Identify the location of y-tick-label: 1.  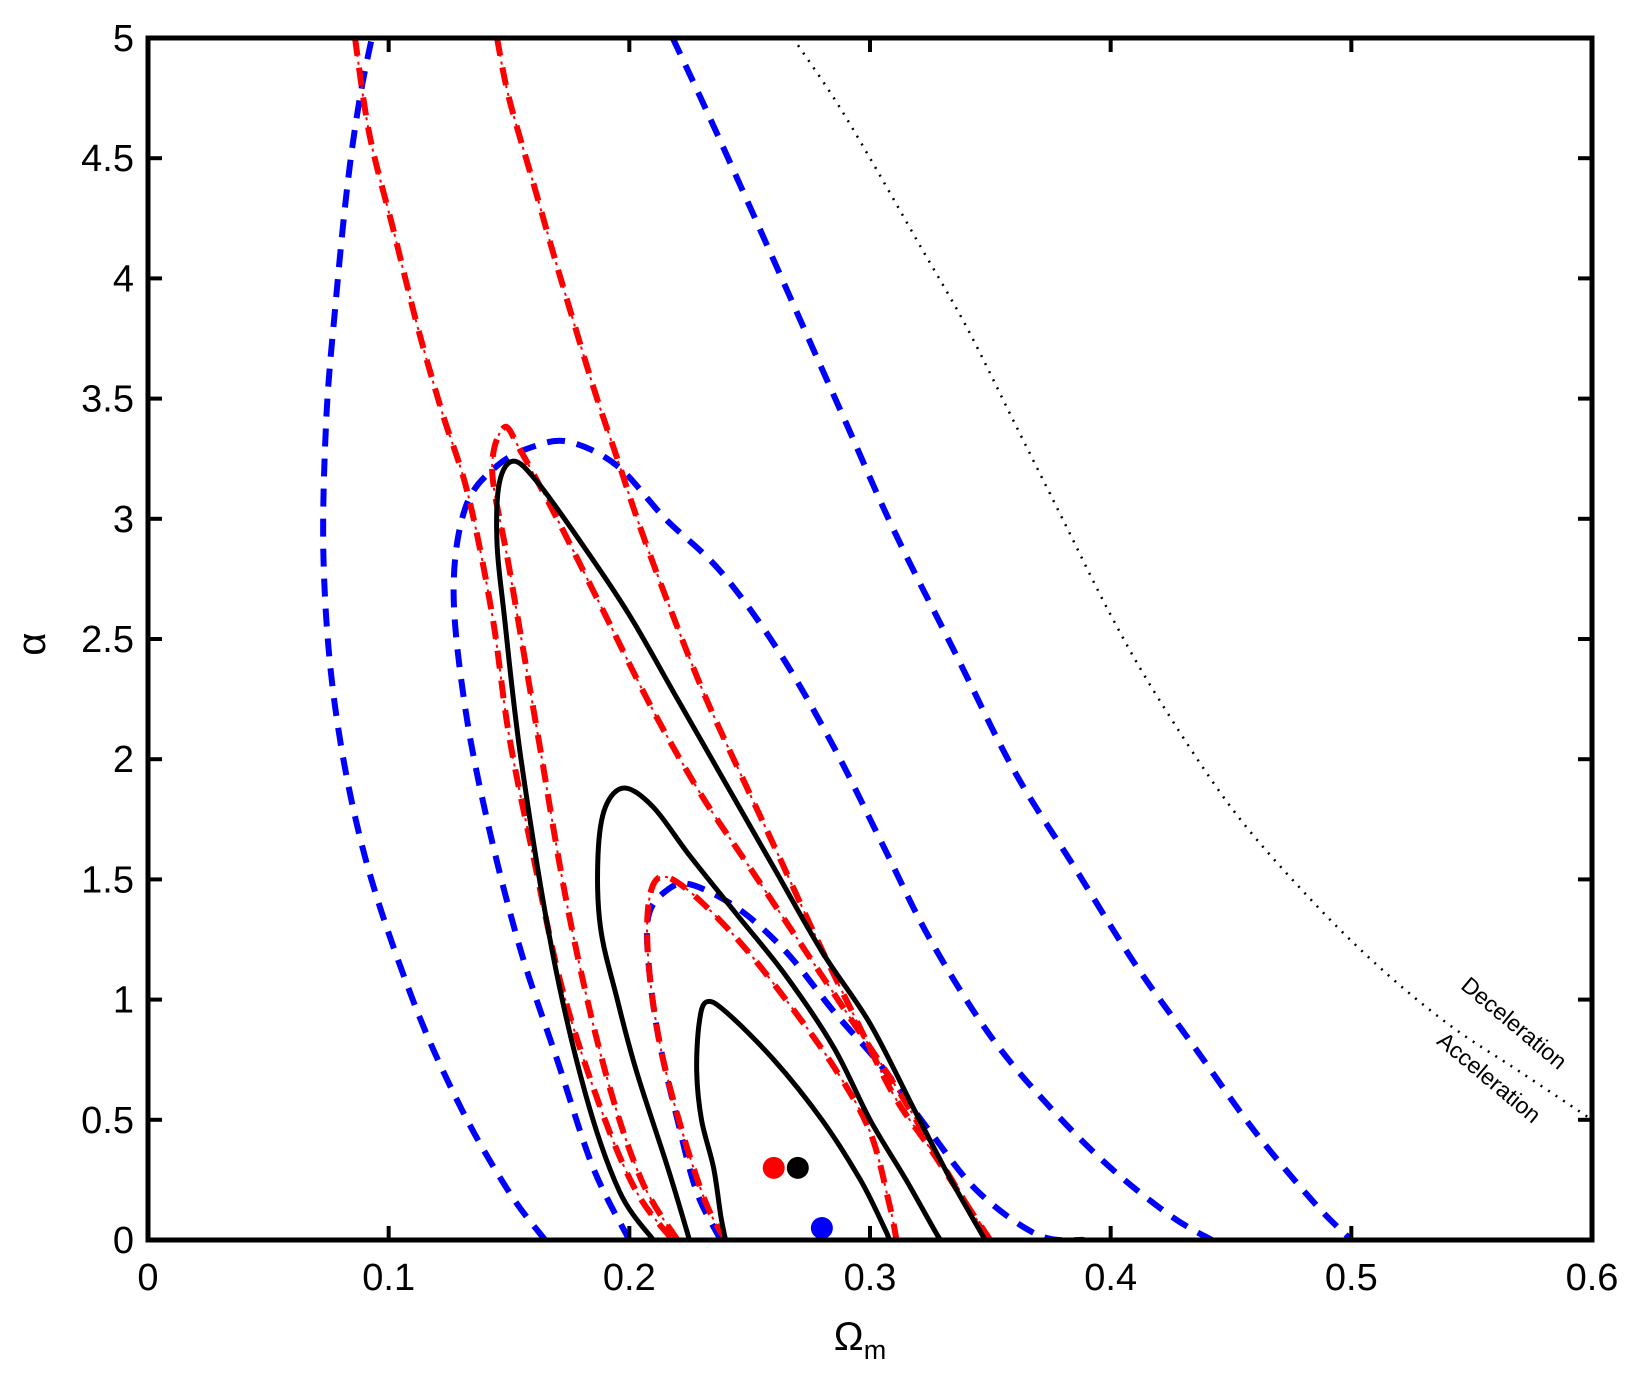
(123, 1001).